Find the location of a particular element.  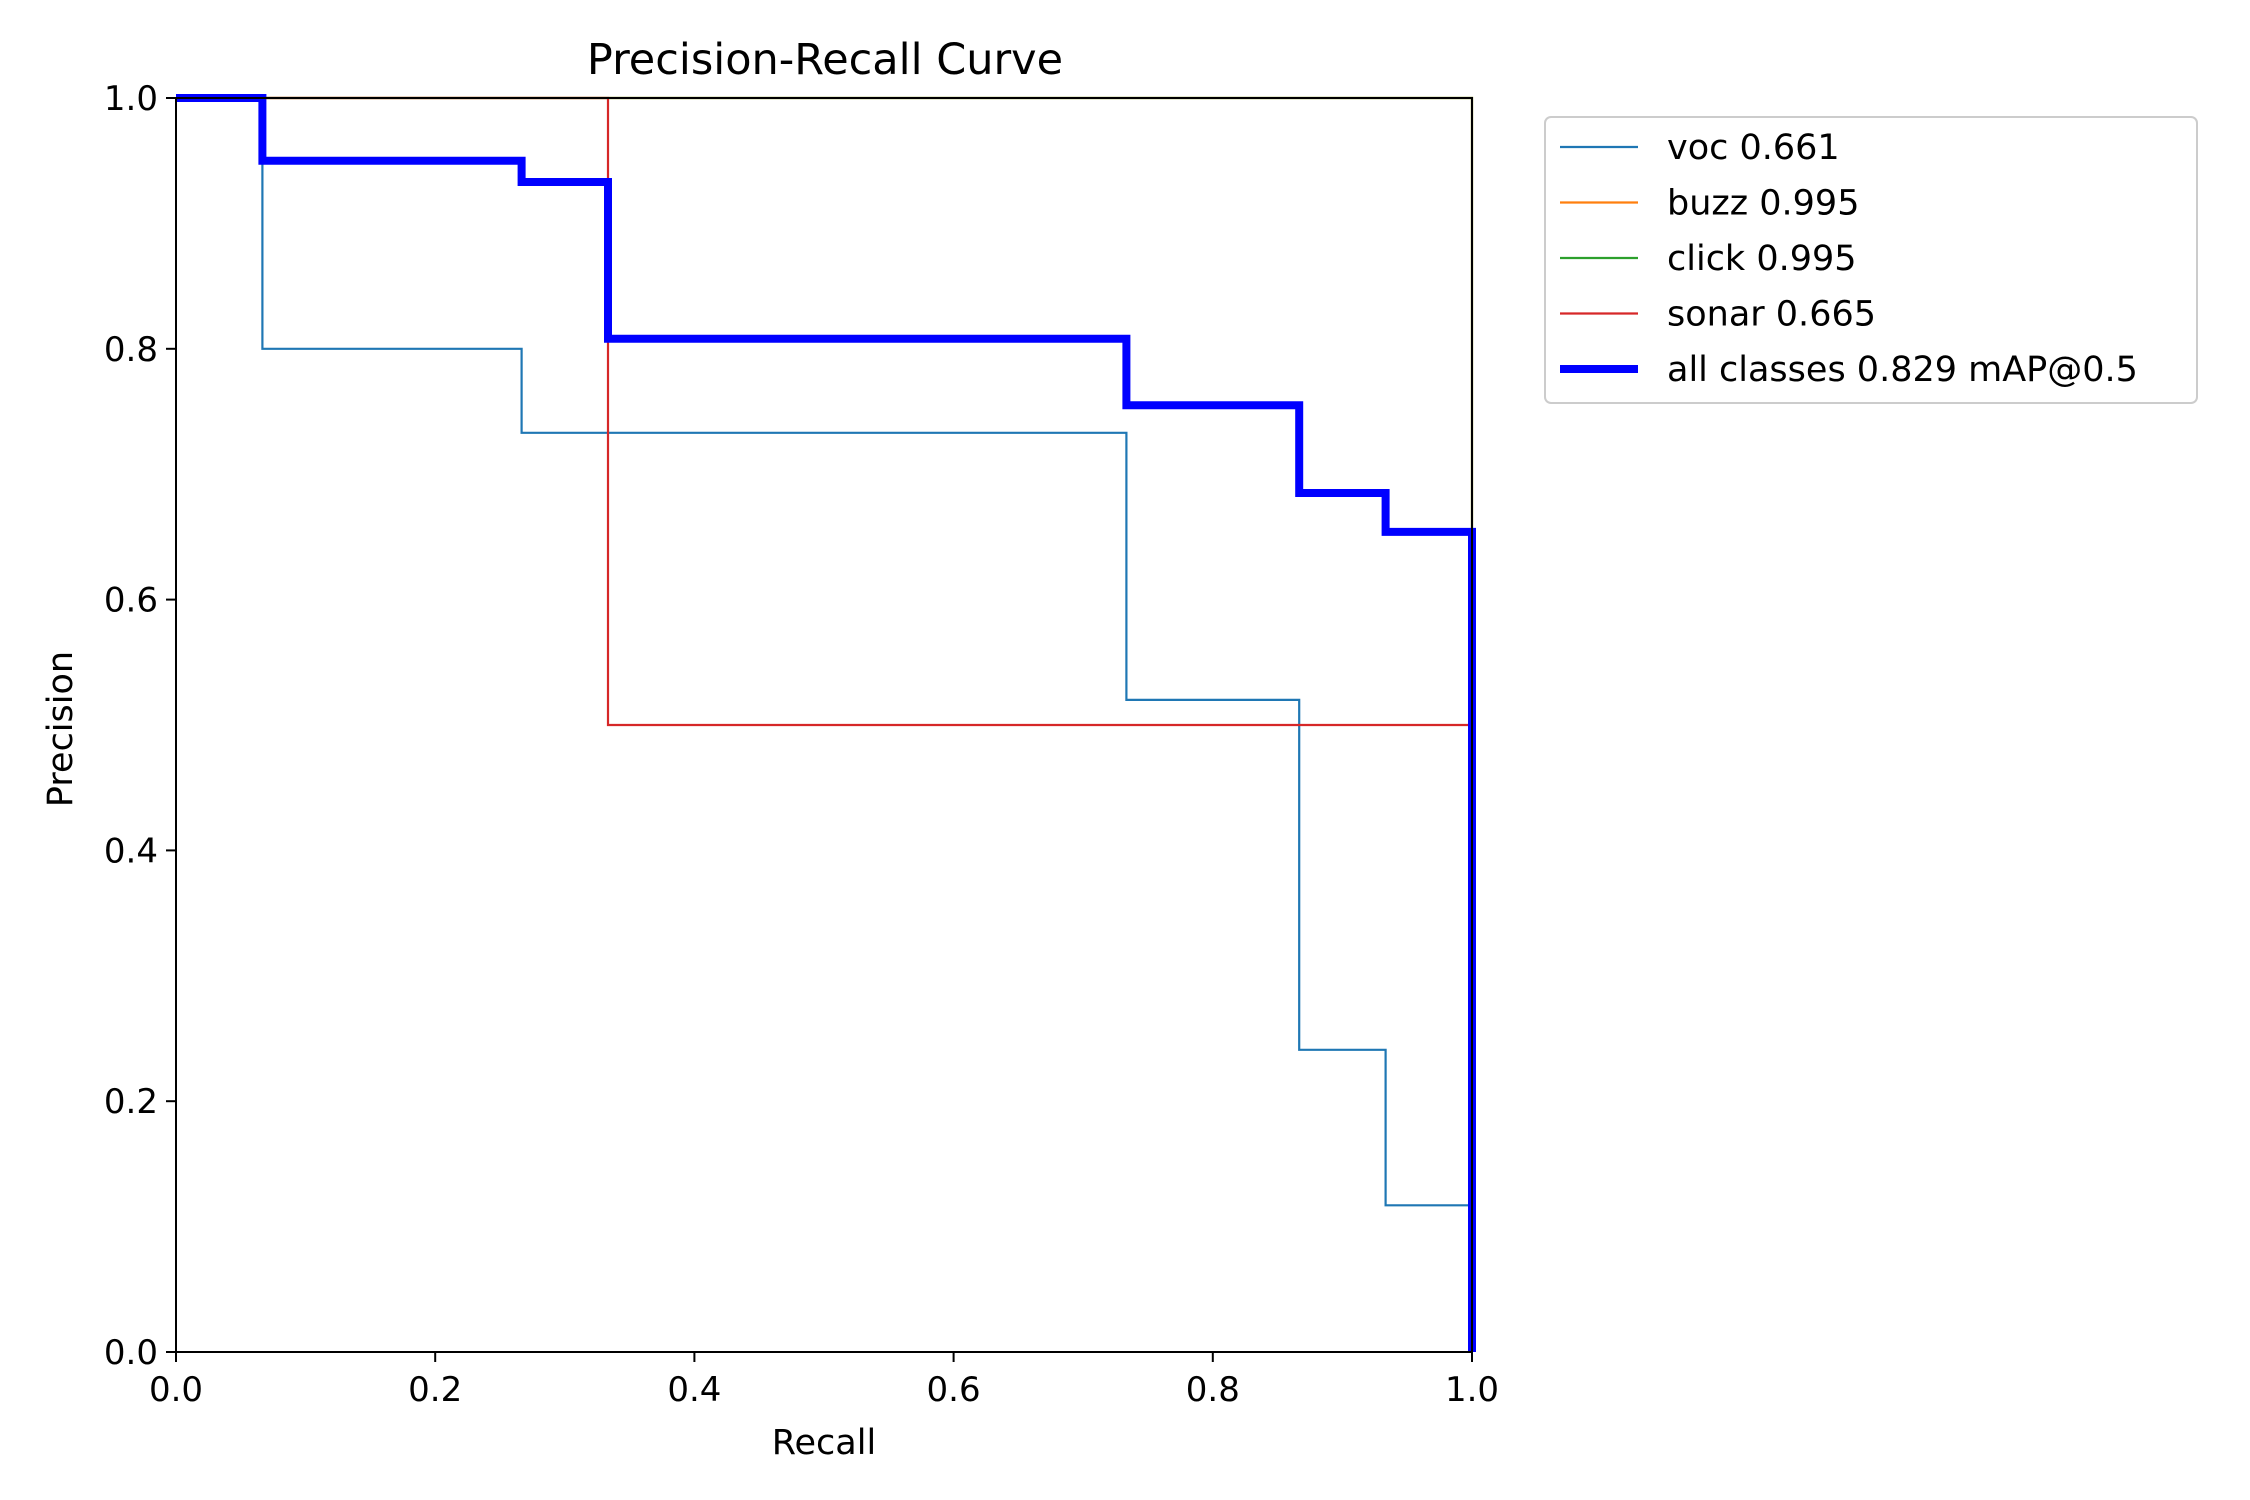

y-tick-label: 1.0 is located at coordinates (131, 99).